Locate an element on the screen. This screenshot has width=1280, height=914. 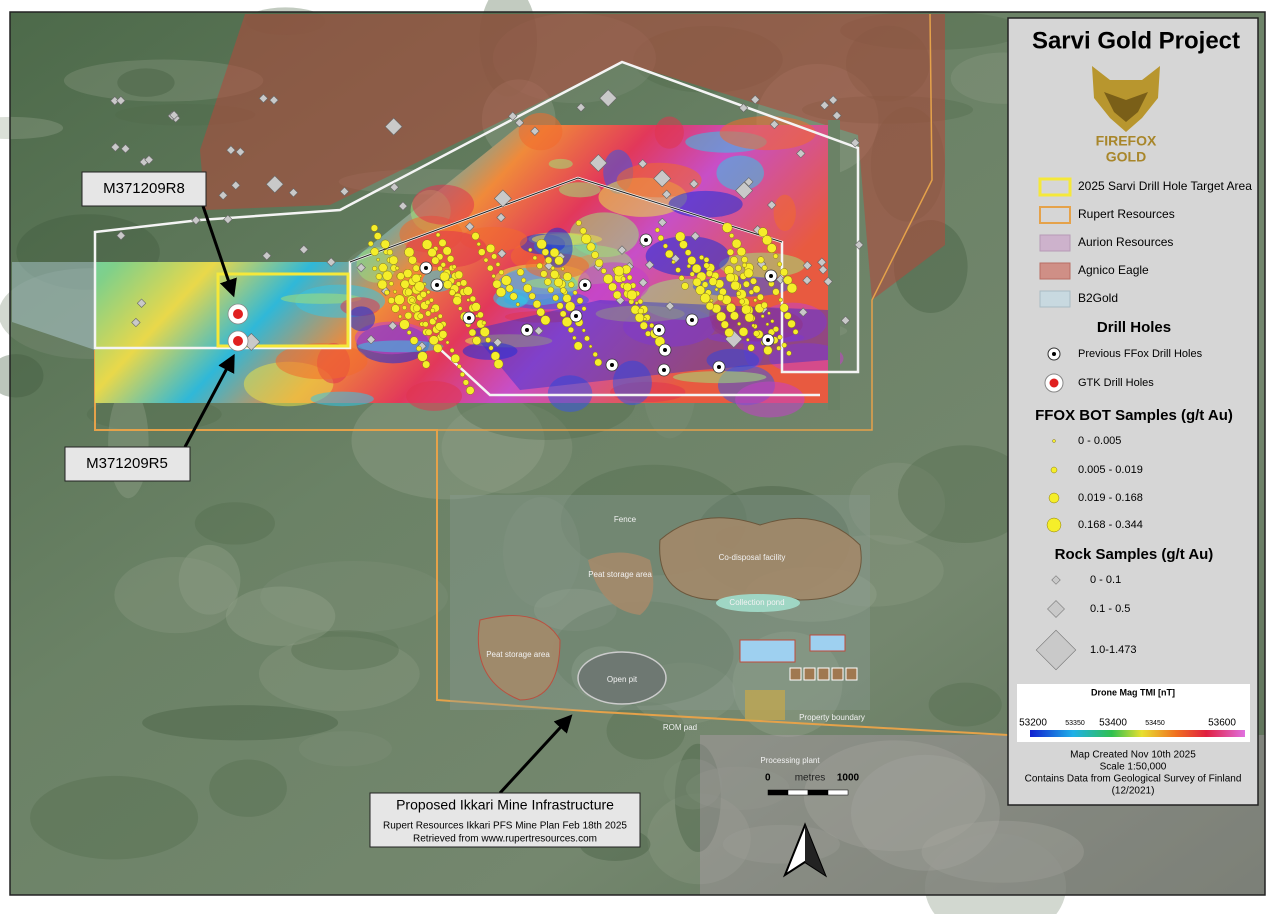
legend-label: 0 - 0.005 is located at coordinates (1099, 441).